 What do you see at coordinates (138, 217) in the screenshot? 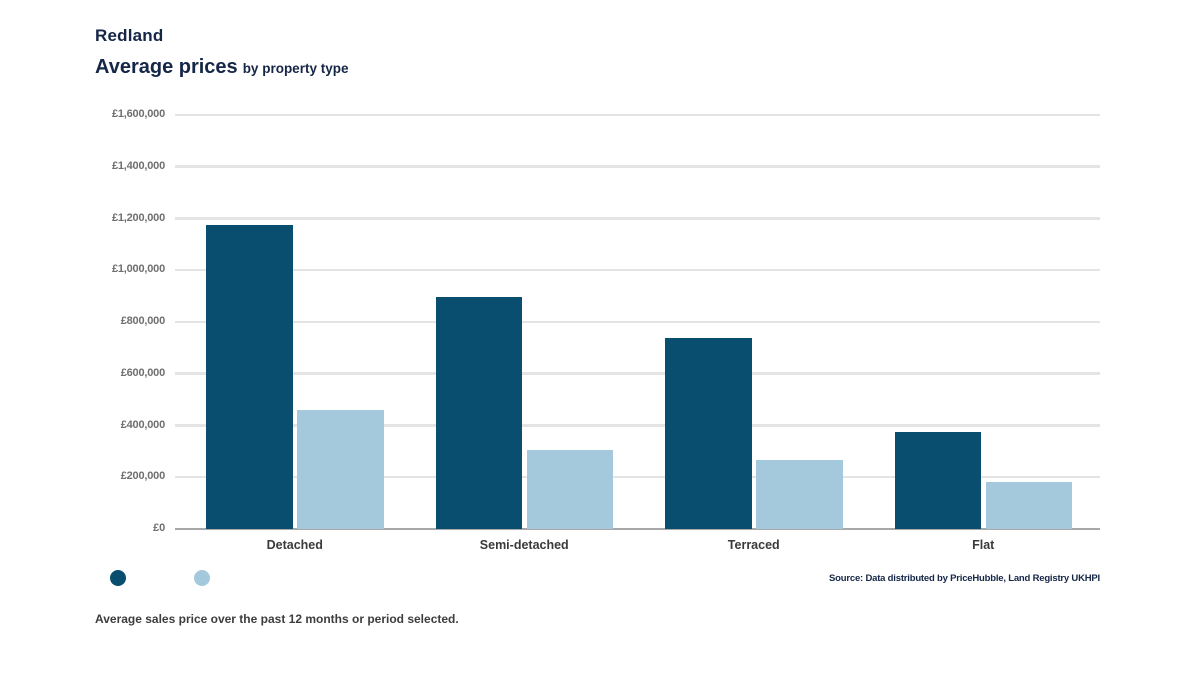
I see `y-axis-tick-label: £1,200,000` at bounding box center [138, 217].